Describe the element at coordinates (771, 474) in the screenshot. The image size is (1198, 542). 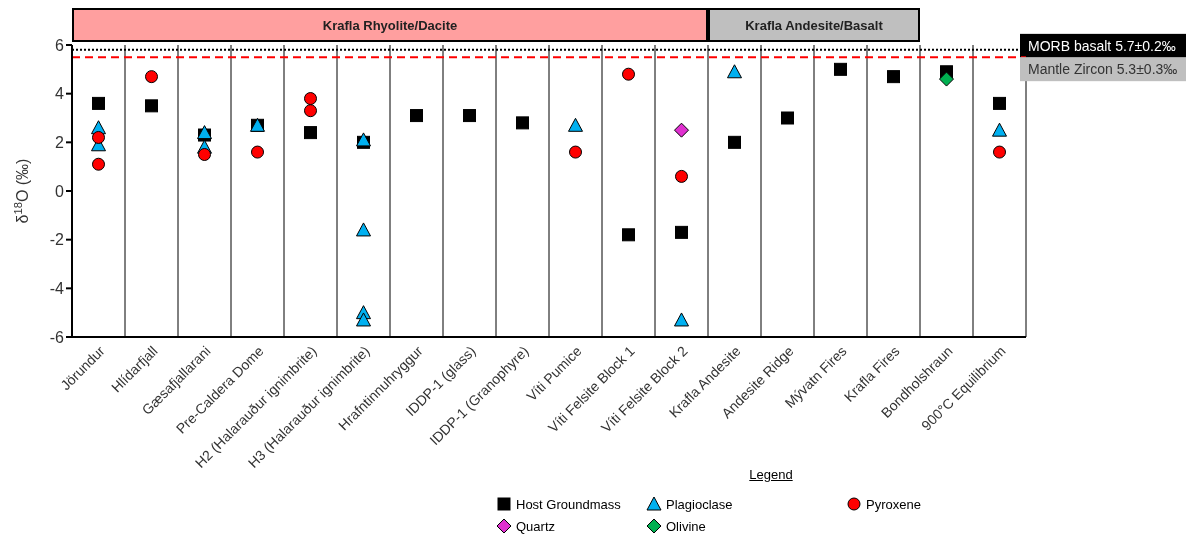
I see `legend-title: Legend` at that location.